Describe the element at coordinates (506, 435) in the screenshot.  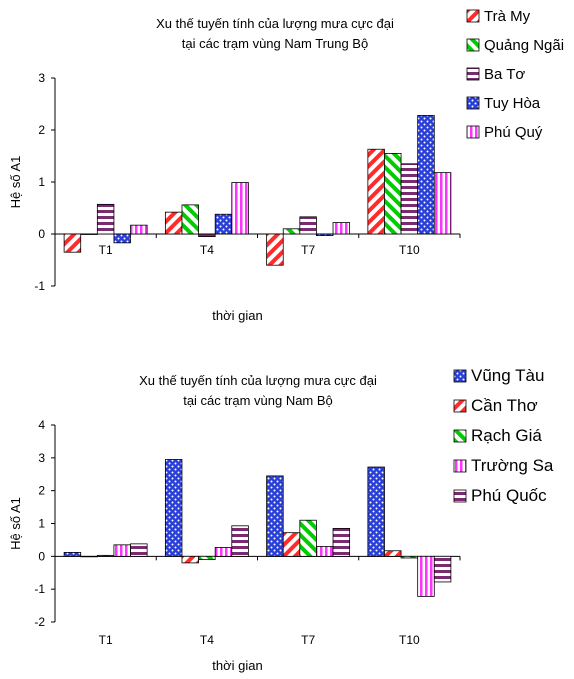
I see `legend-label: Rạch Giá` at that location.